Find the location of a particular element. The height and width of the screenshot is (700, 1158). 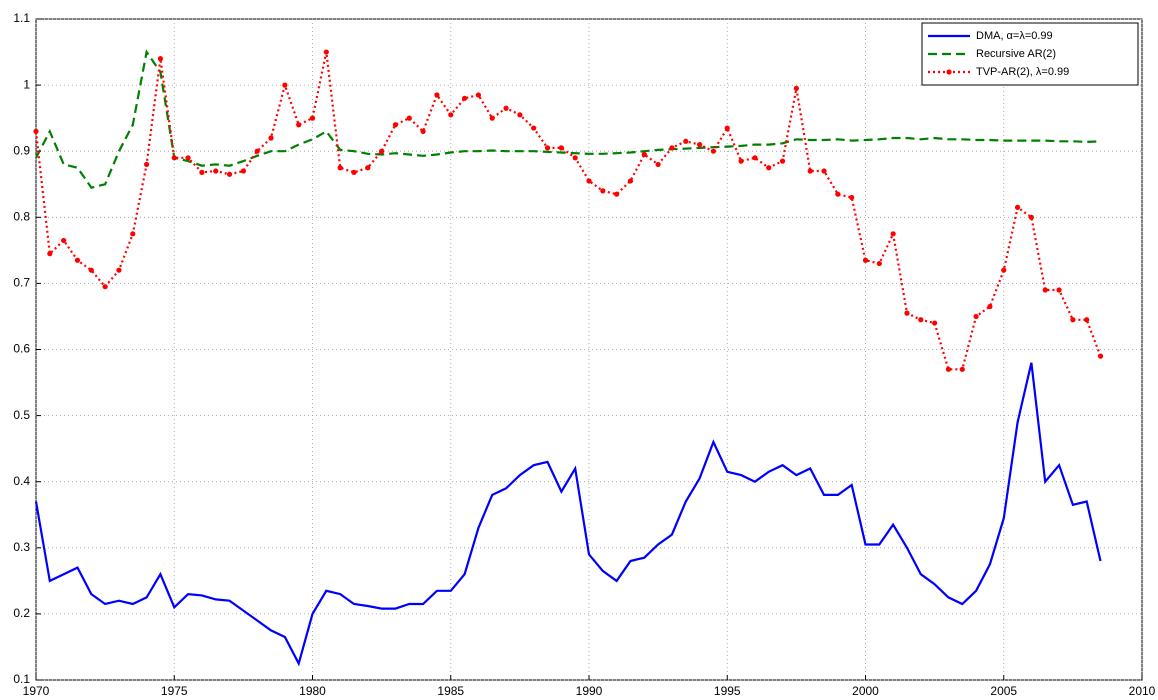

x-tick-label: 1975 is located at coordinates (174, 691).